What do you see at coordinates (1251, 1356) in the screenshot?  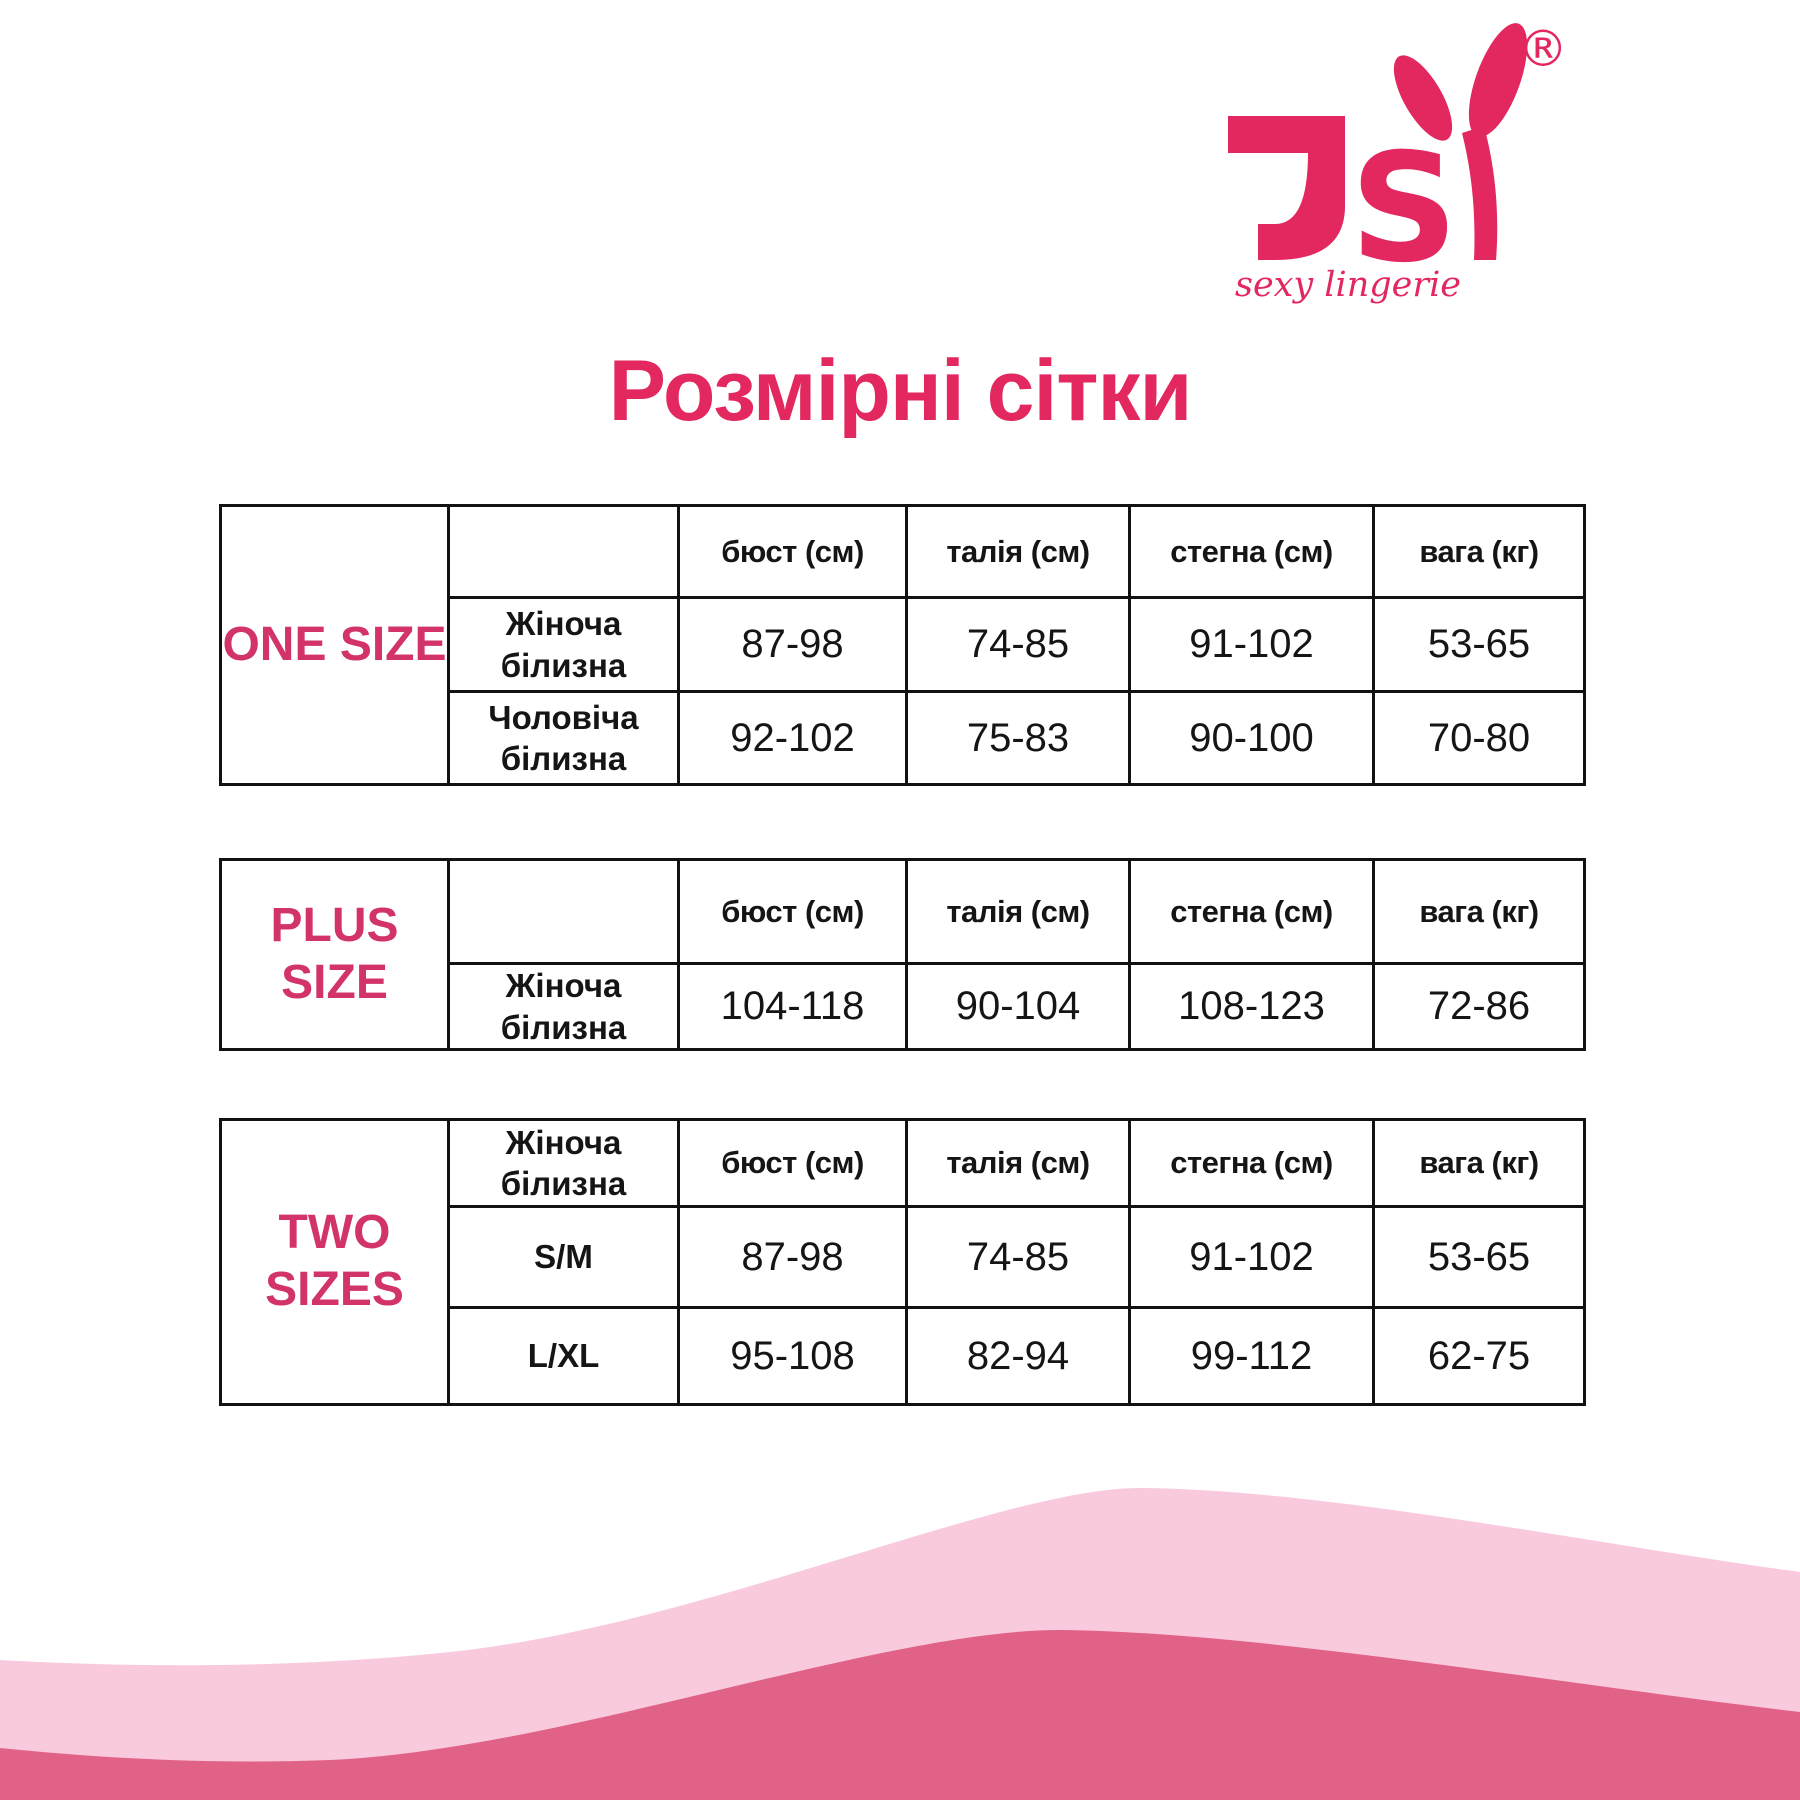 I see `size-value: 99-112` at bounding box center [1251, 1356].